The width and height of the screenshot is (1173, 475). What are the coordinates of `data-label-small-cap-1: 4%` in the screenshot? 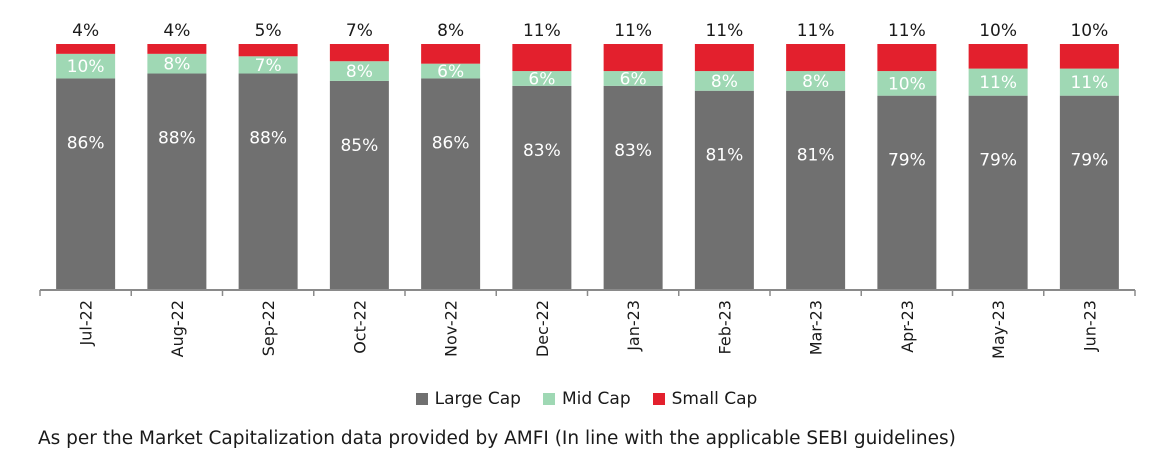 It's located at (176, 31).